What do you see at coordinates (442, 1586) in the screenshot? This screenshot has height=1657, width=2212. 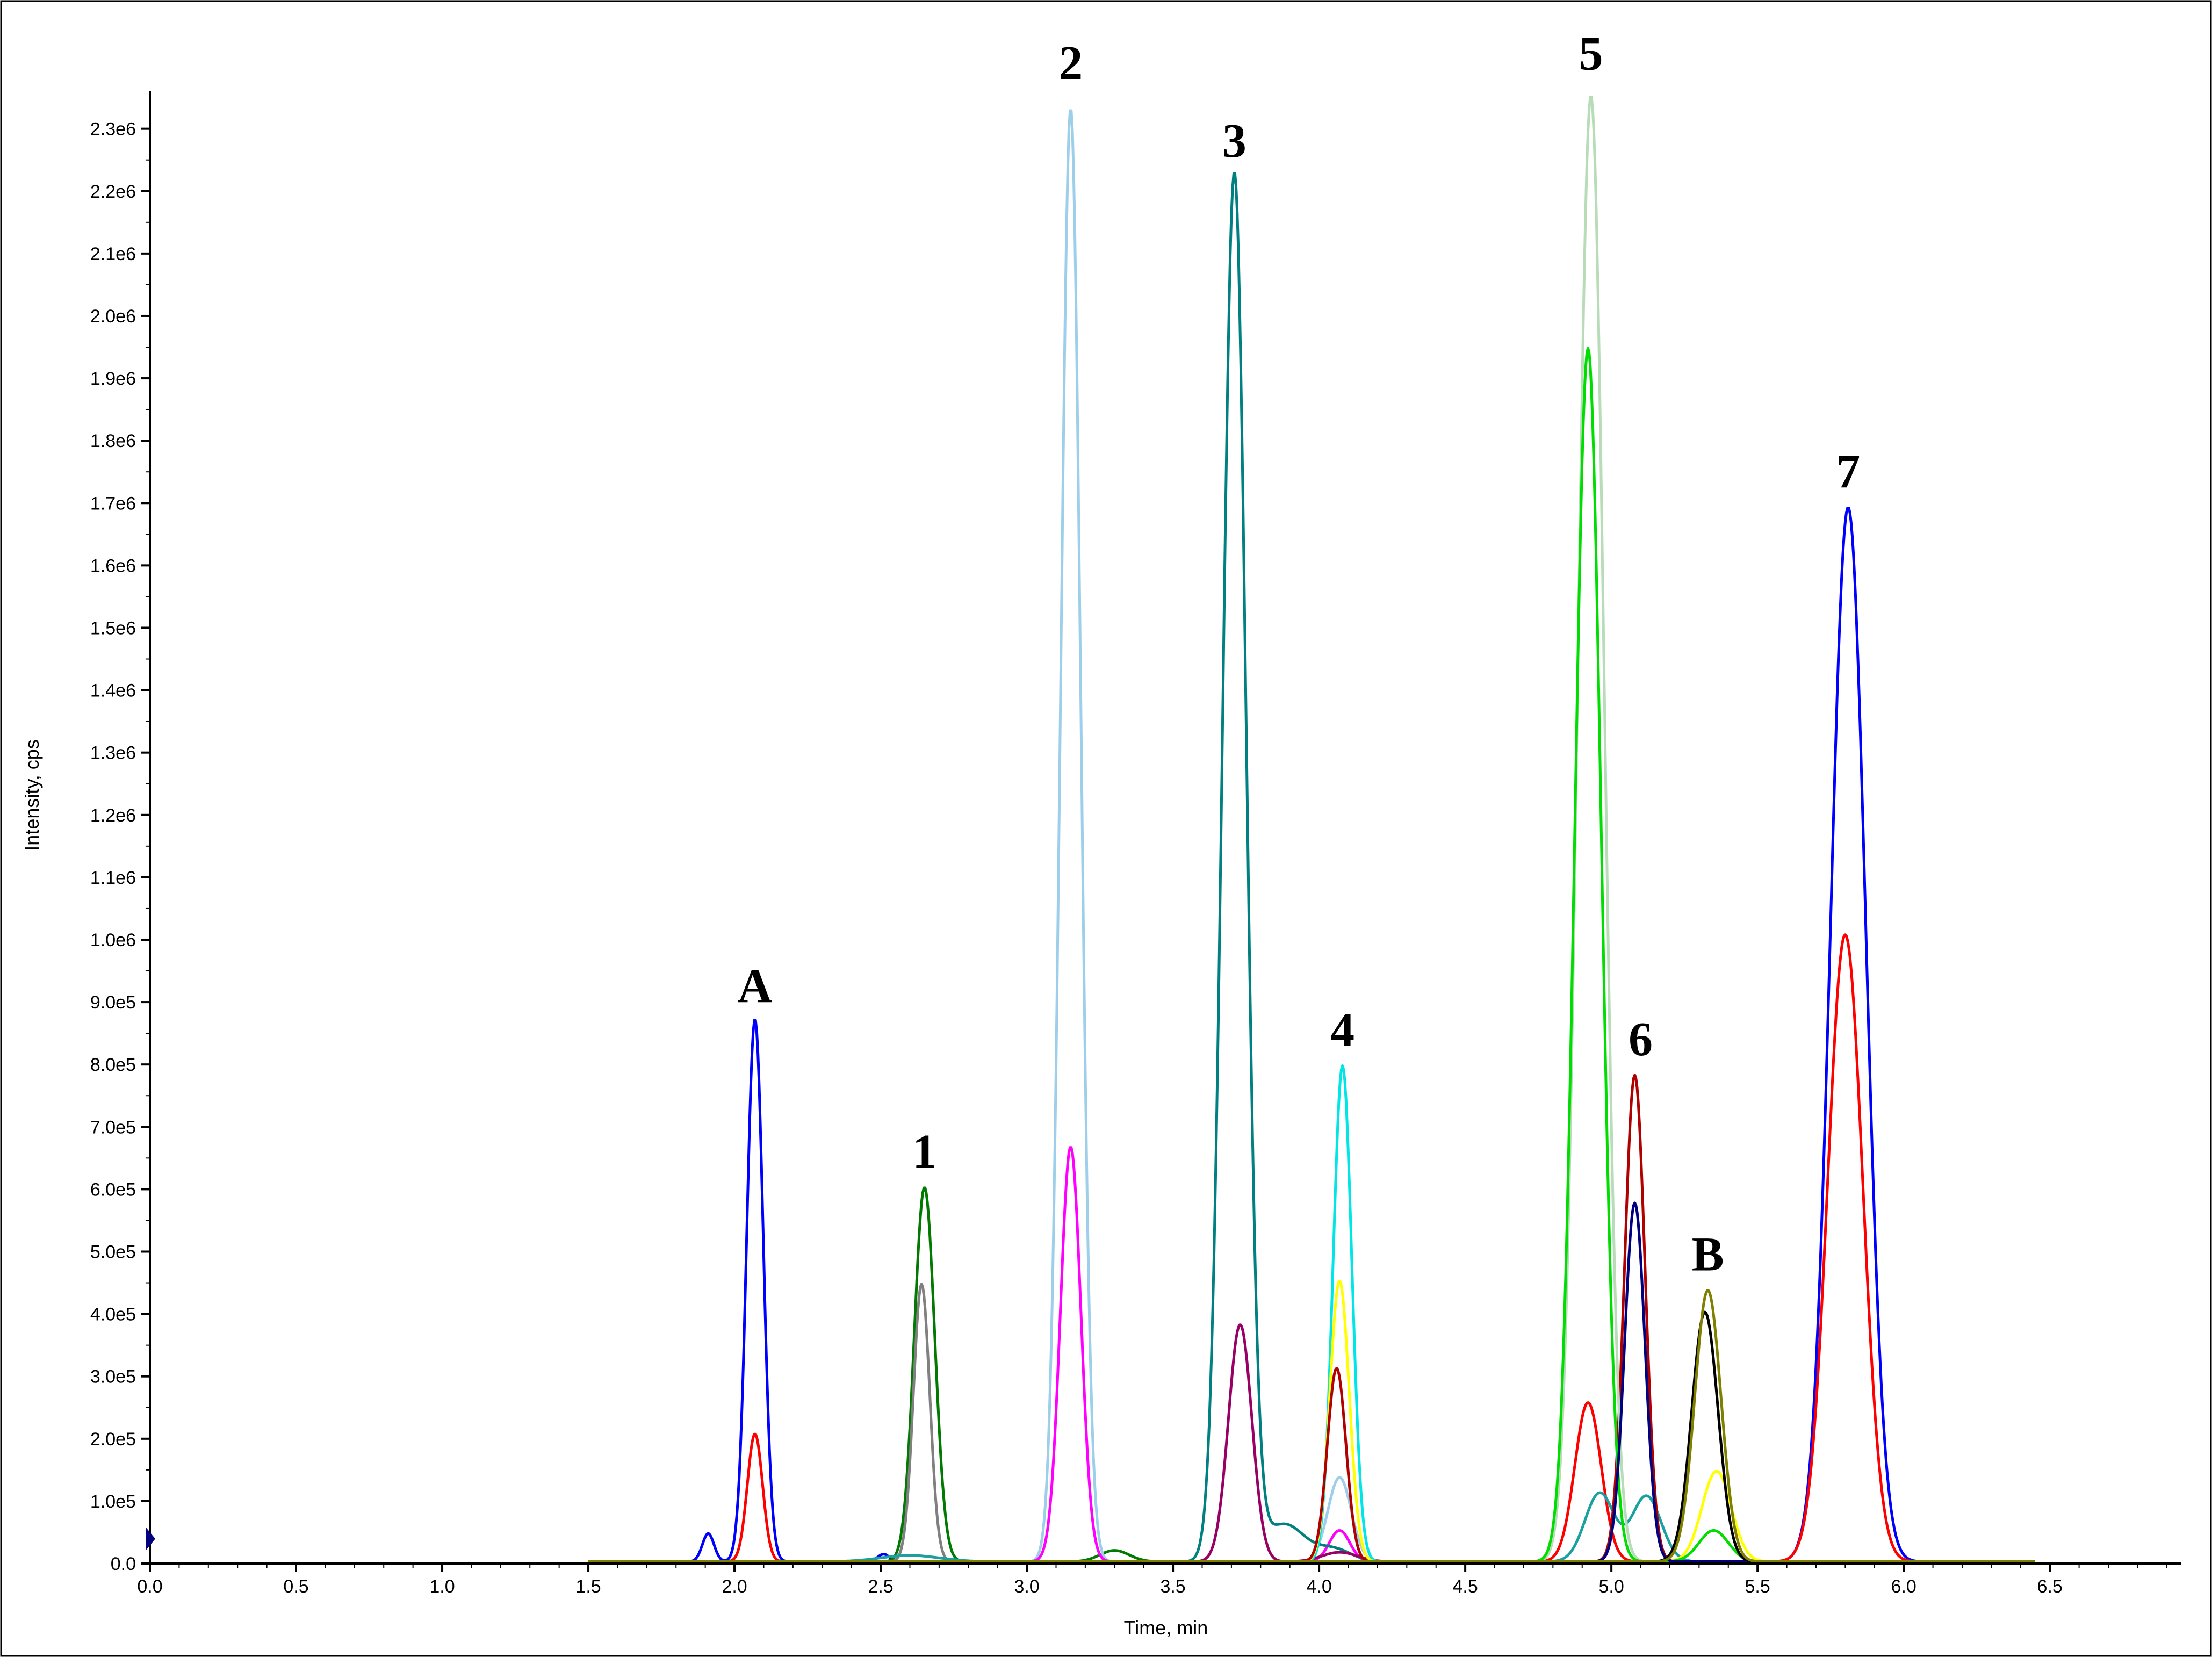 I see `x-tick-label: 1.0` at bounding box center [442, 1586].